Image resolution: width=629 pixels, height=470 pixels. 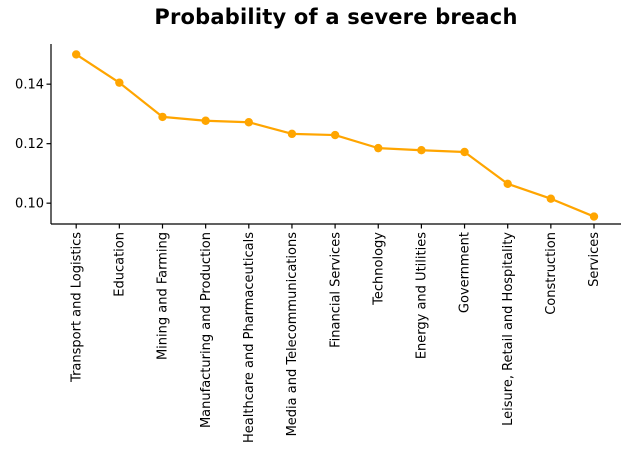 What do you see at coordinates (465, 272) in the screenshot?
I see `x-tick-label: Government` at bounding box center [465, 272].